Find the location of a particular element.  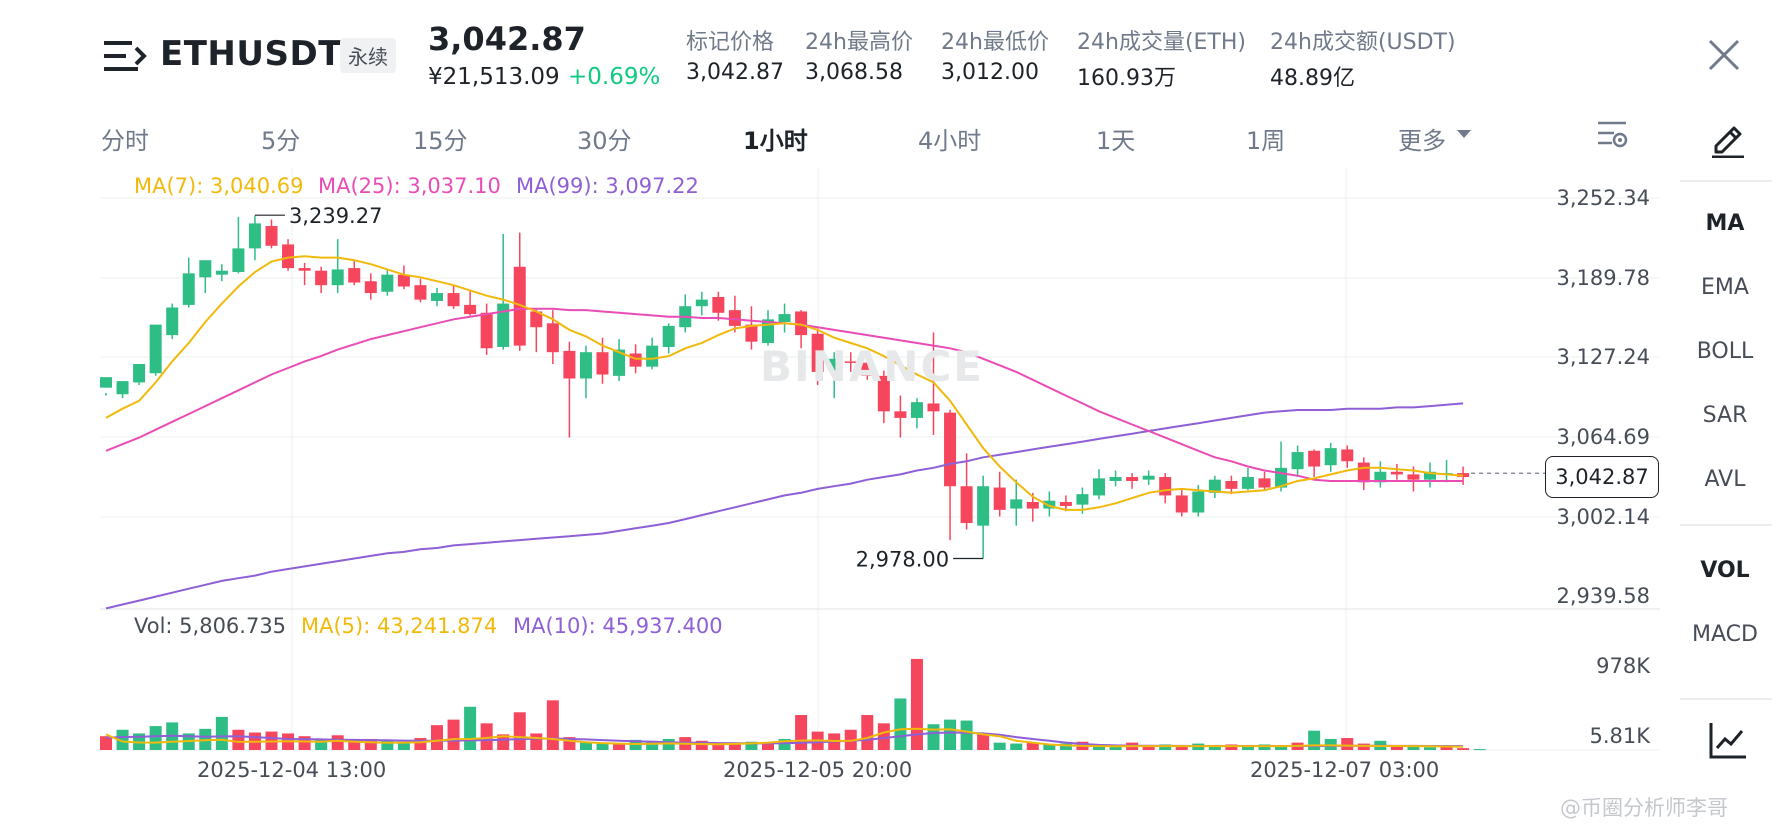

tab-1w: 1周 is located at coordinates (1266, 141).